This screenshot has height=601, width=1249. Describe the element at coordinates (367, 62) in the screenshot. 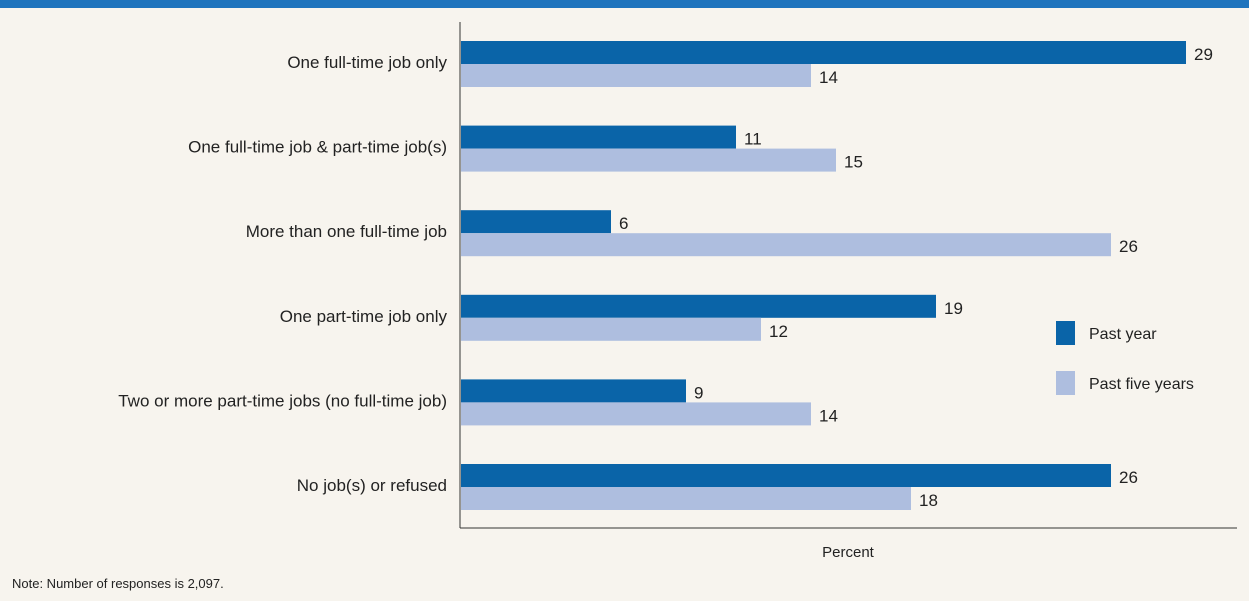

I see `category-label: One full-time job only` at that location.